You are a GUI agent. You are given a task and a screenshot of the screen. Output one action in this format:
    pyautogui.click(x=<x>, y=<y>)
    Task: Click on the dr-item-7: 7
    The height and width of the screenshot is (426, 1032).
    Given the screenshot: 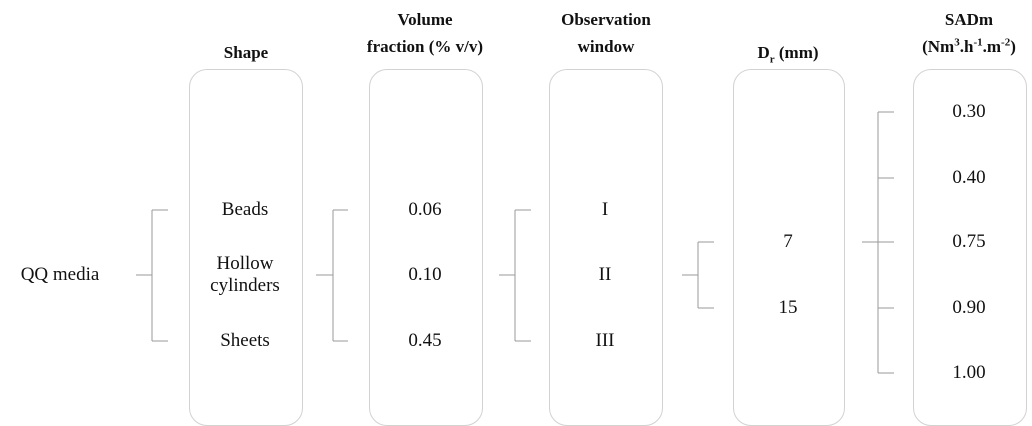 What is the action you would take?
    pyautogui.click(x=788, y=241)
    